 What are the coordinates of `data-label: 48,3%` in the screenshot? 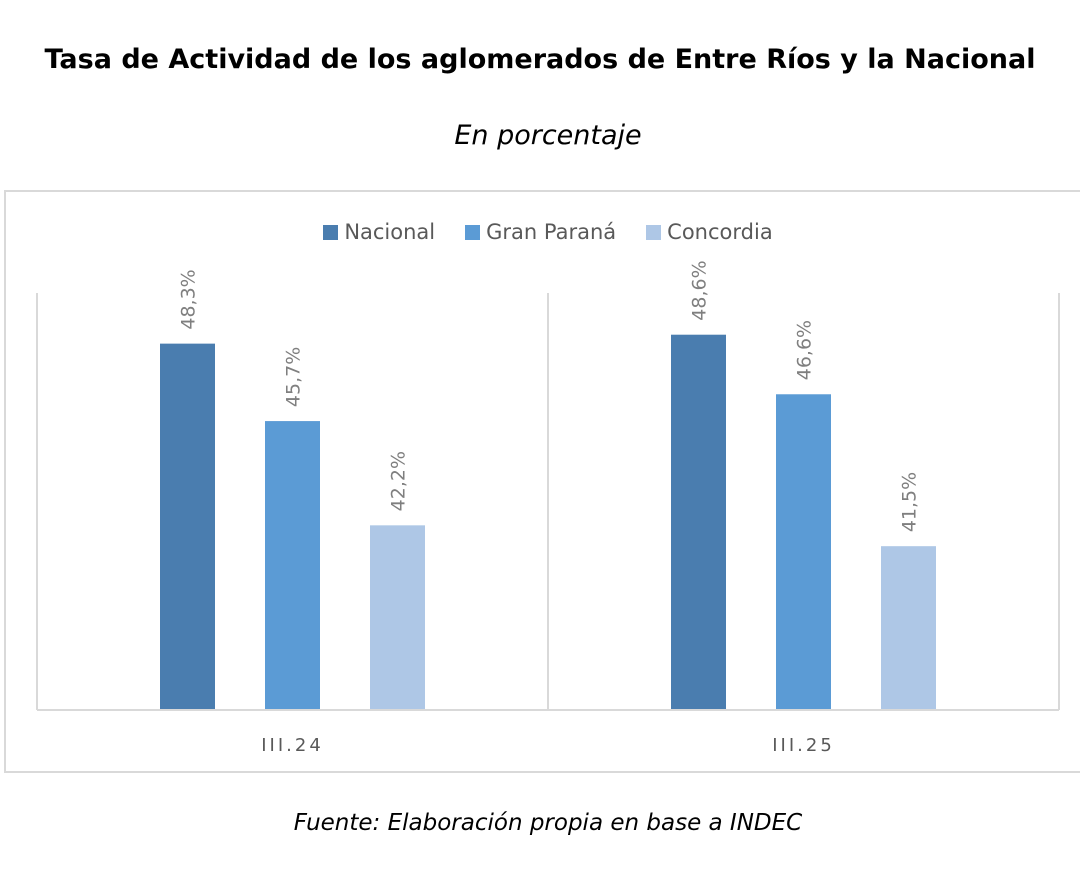 It's located at (189, 299).